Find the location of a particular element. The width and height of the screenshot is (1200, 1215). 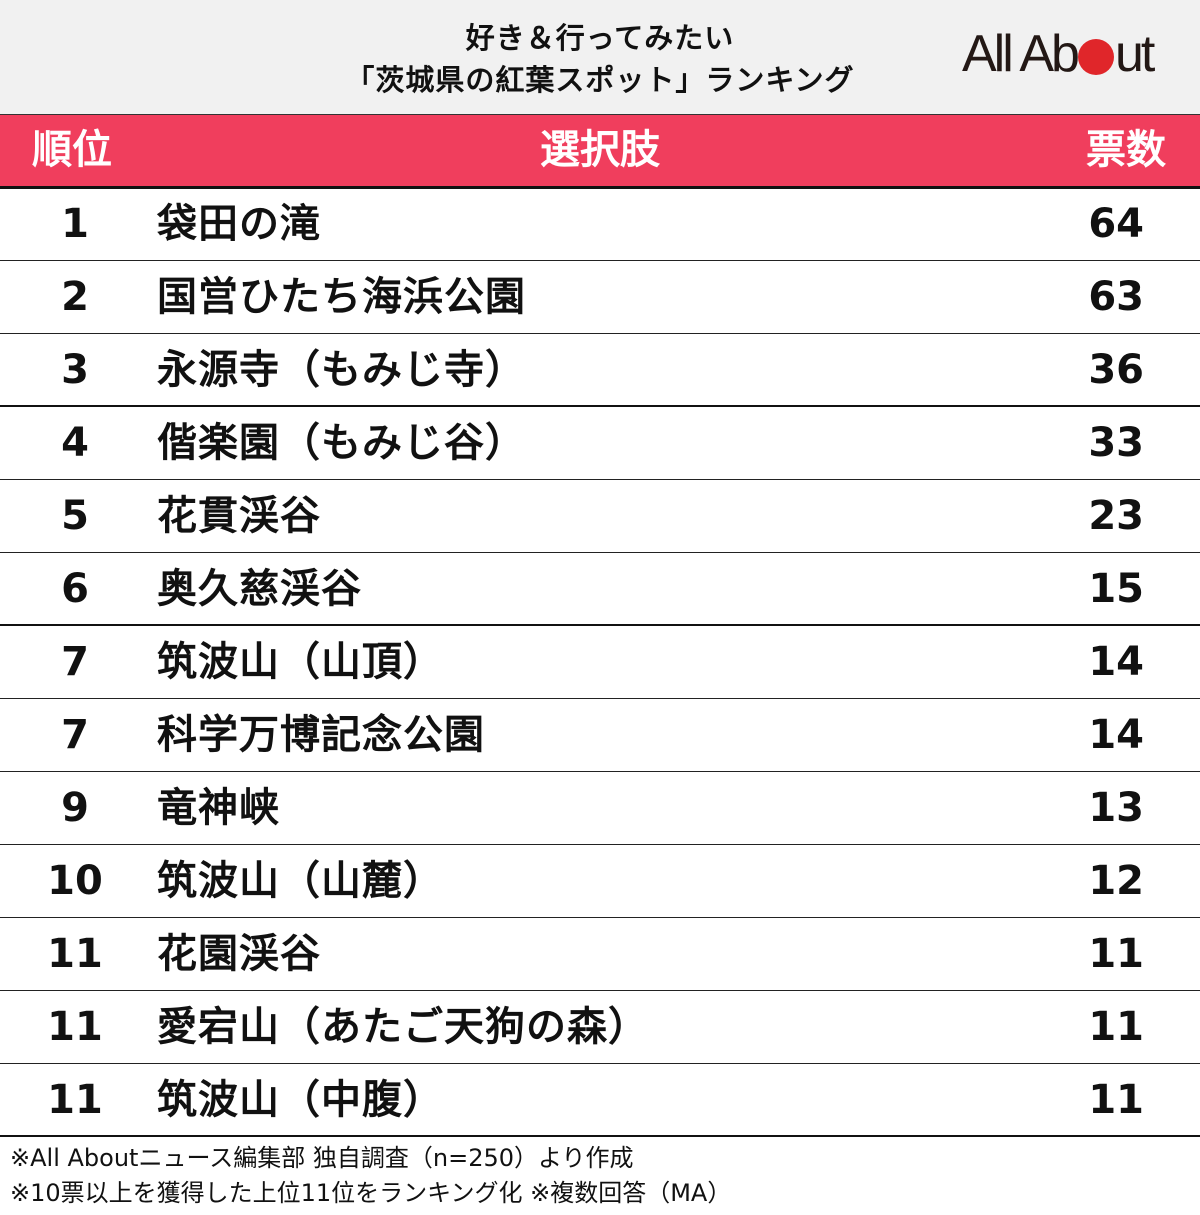

votes-cell: 33 is located at coordinates (1116, 443).